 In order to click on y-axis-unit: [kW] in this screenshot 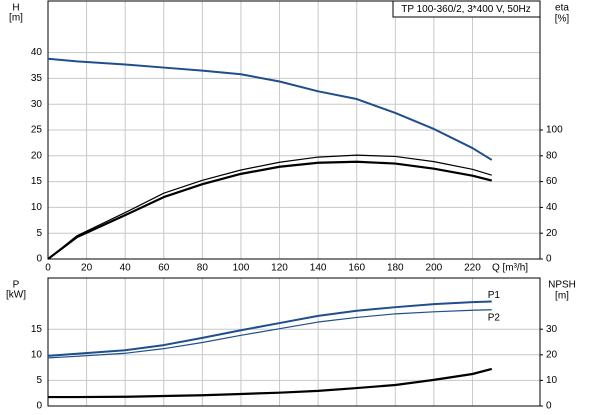, I will do `click(16, 295)`.